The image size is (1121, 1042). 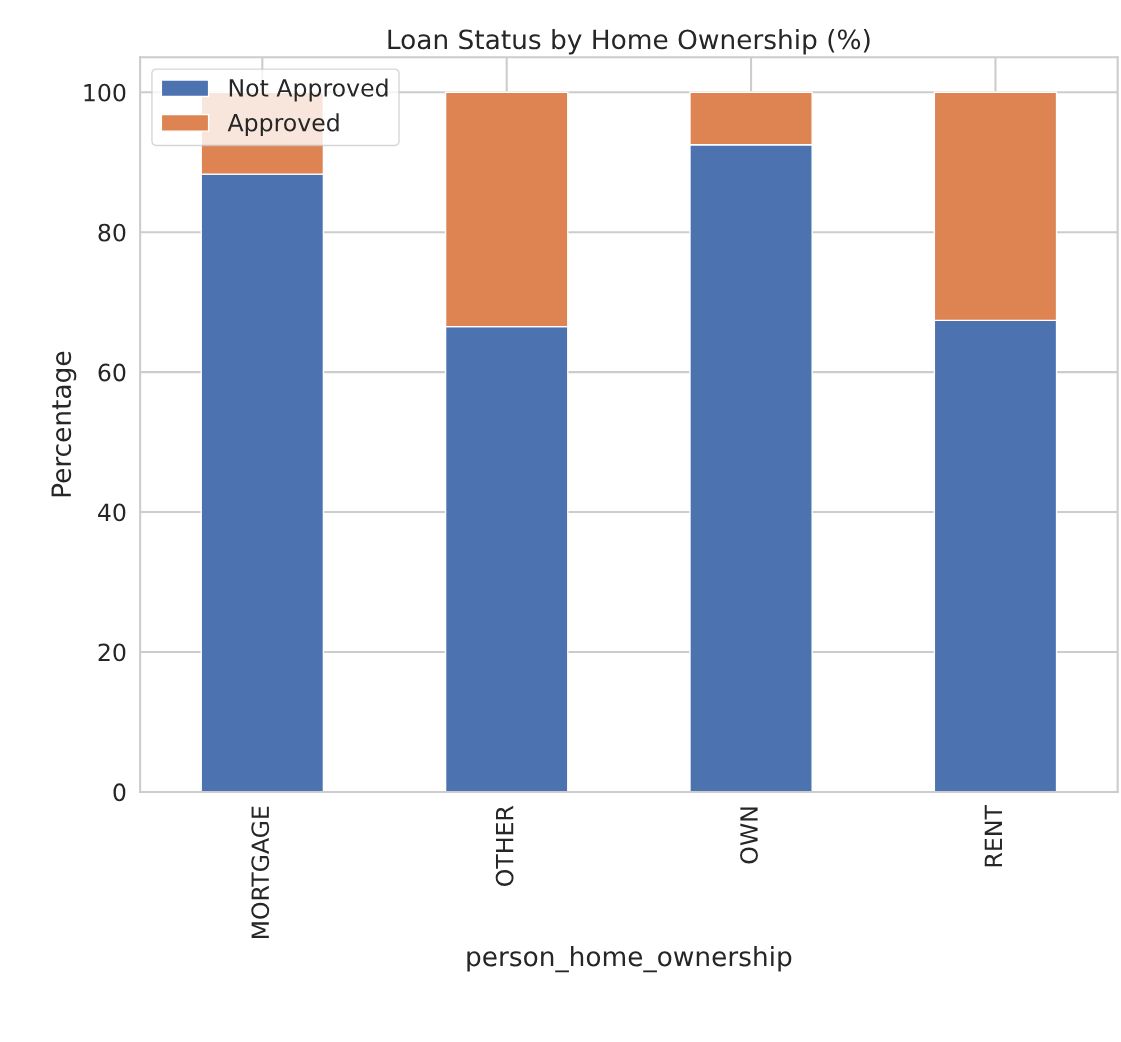 I want to click on x-tick-label: MORTGAGE, so click(x=260, y=872).